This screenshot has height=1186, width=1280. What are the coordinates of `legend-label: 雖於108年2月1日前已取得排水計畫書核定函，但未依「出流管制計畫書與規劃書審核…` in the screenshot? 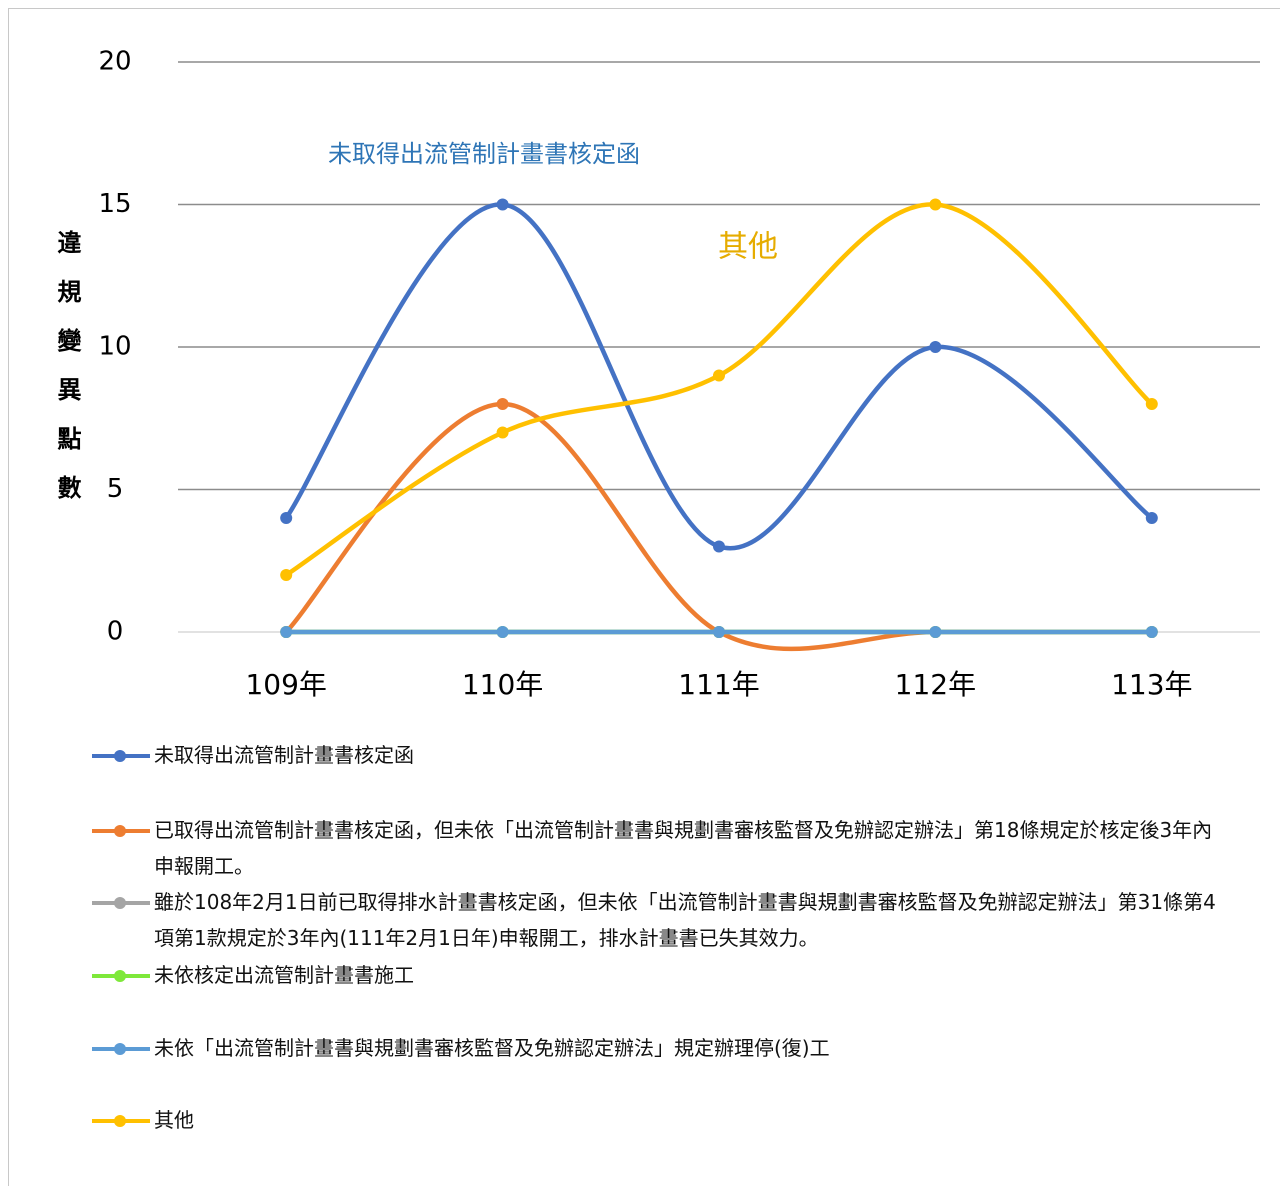 It's located at (685, 920).